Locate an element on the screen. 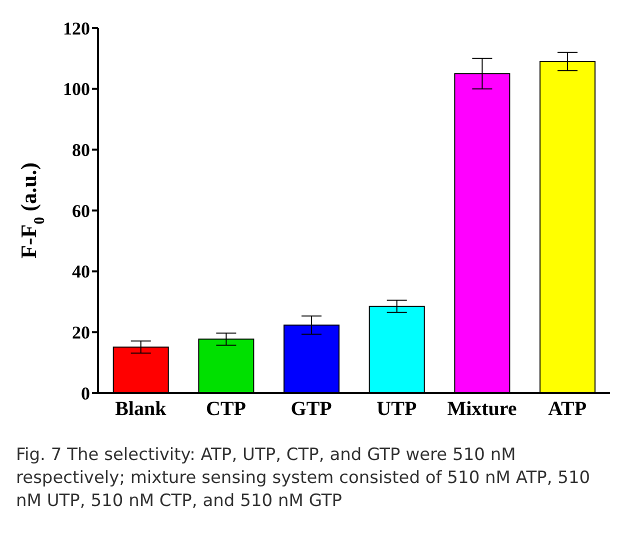 This screenshot has width=628, height=533. x-tick-label: Blank is located at coordinates (141, 409).